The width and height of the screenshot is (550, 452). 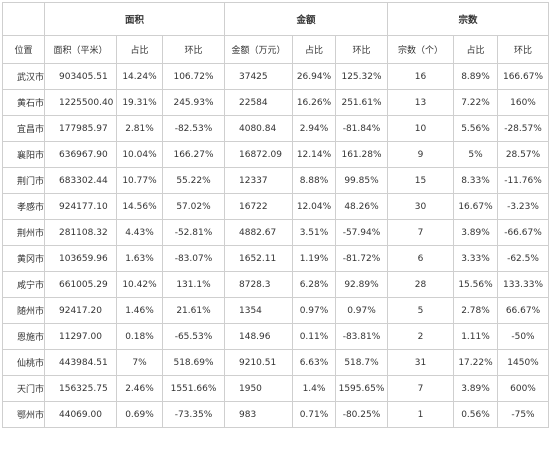 What do you see at coordinates (314, 154) in the screenshot?
I see `cell-amount-share: 12.14%` at bounding box center [314, 154].